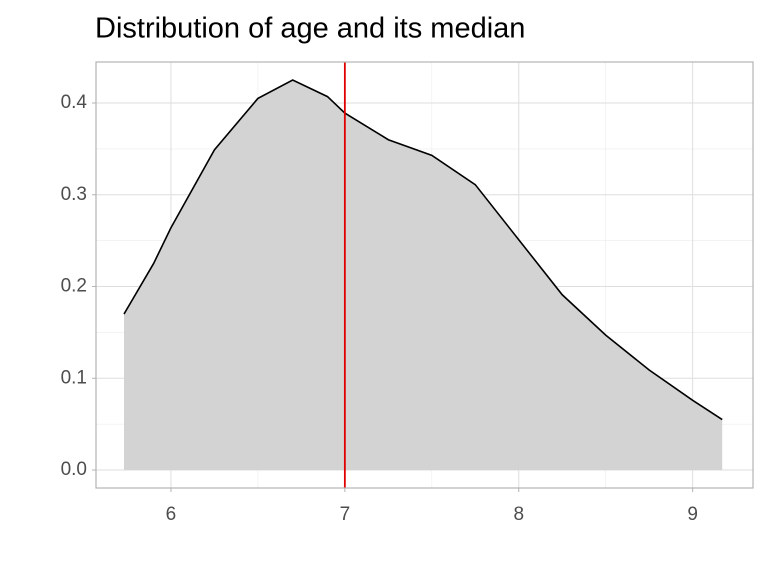  I want to click on x-tick-label: 7, so click(345, 514).